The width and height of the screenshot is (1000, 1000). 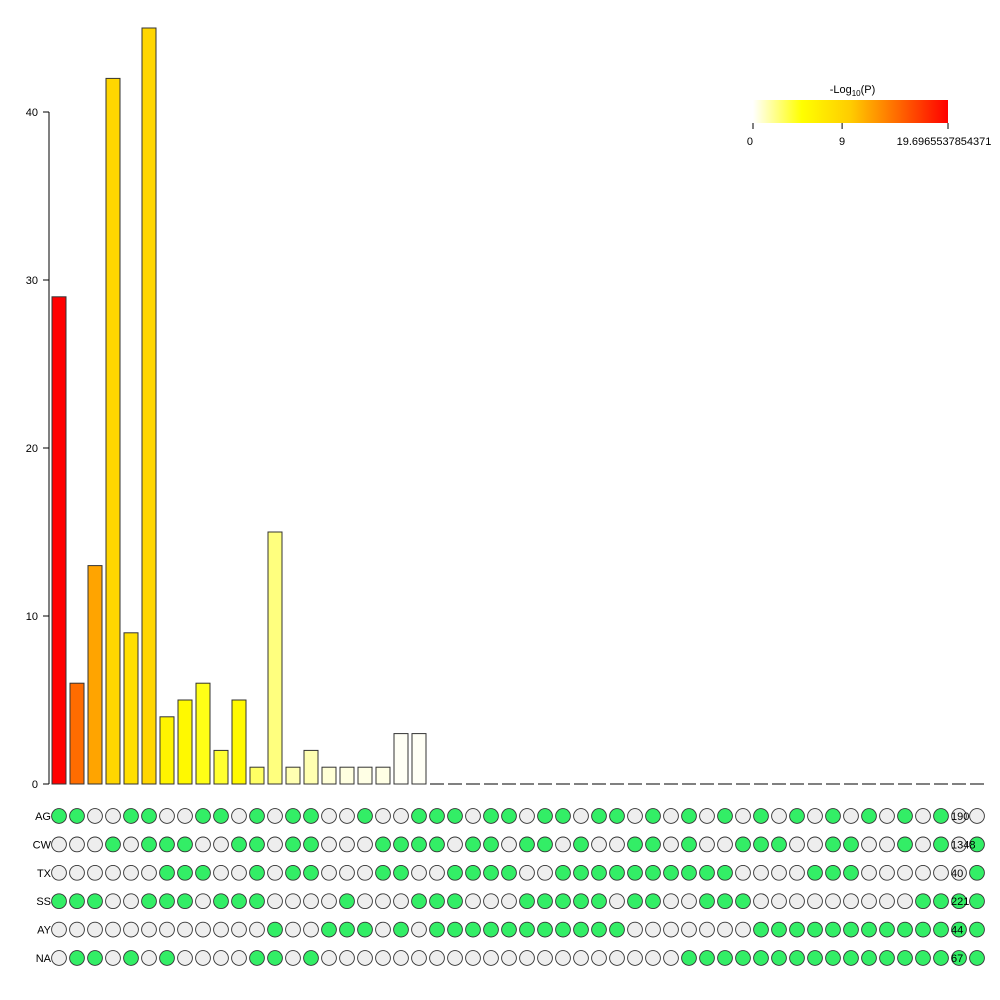 I want to click on legend-color-bar, so click(x=850, y=111).